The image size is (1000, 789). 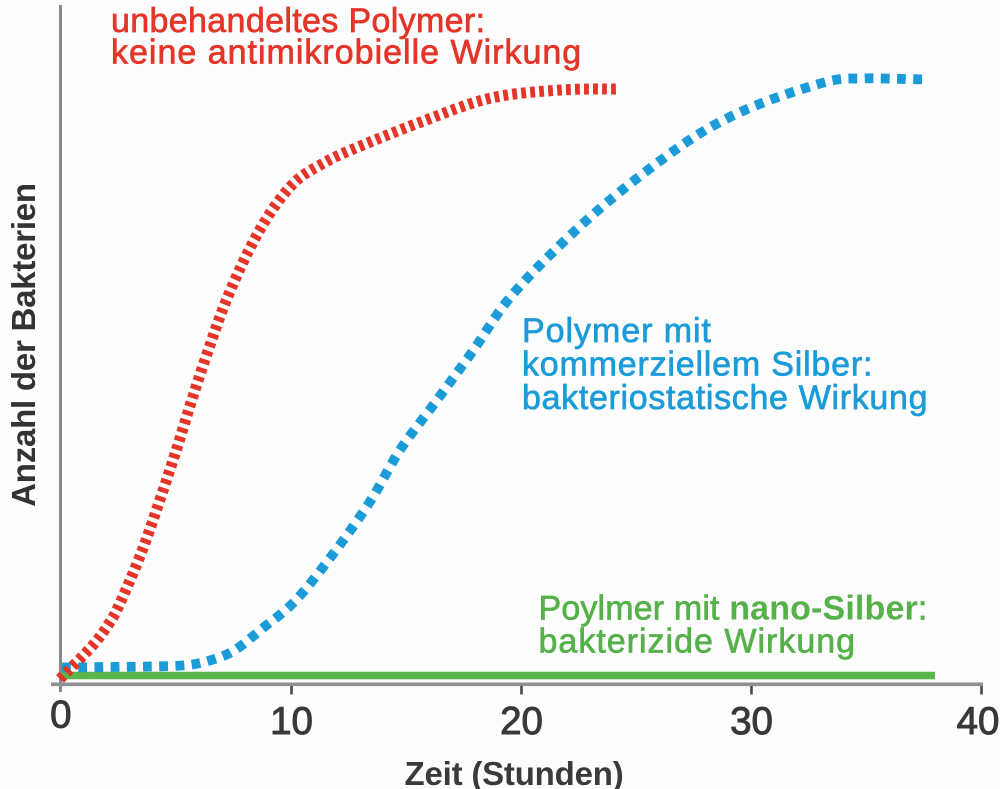 What do you see at coordinates (60, 715) in the screenshot?
I see `svg-text: 0` at bounding box center [60, 715].